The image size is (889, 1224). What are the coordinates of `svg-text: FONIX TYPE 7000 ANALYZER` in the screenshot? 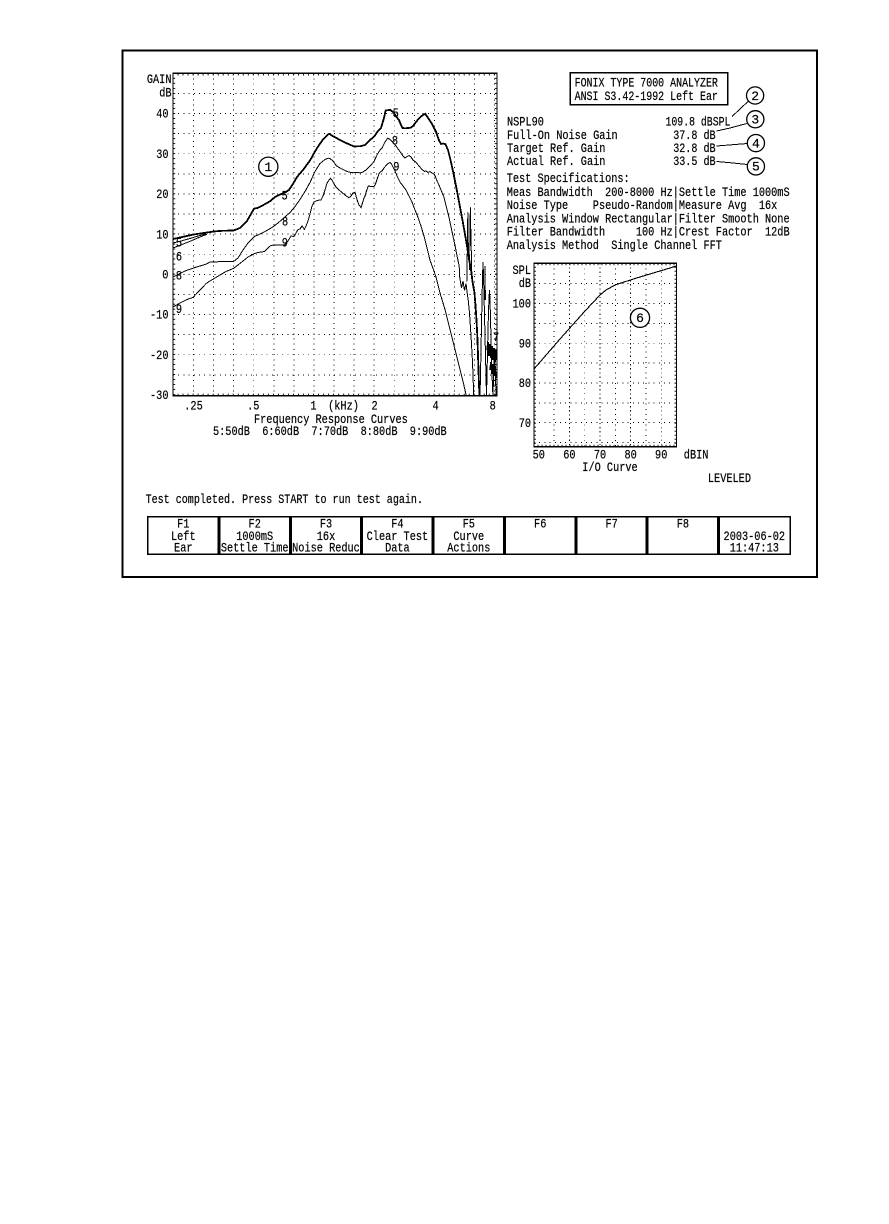 It's located at (646, 82).